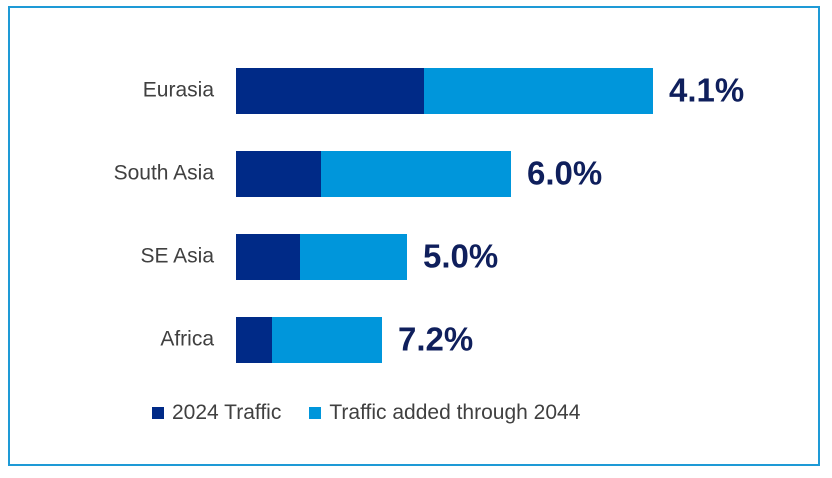  What do you see at coordinates (315, 413) in the screenshot?
I see `legend-swatch-traffic-added` at bounding box center [315, 413].